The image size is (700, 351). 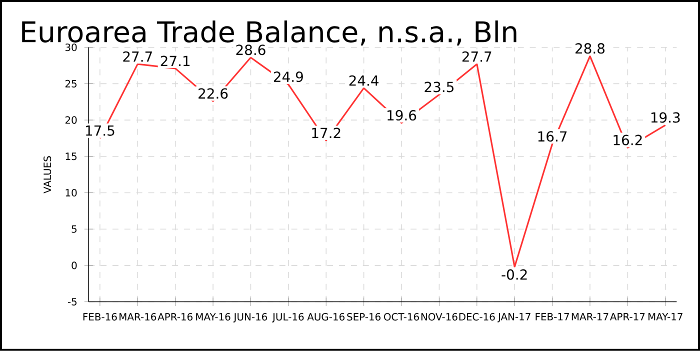 What do you see at coordinates (477, 317) in the screenshot?
I see `x-tick-label: DEC-16` at bounding box center [477, 317].